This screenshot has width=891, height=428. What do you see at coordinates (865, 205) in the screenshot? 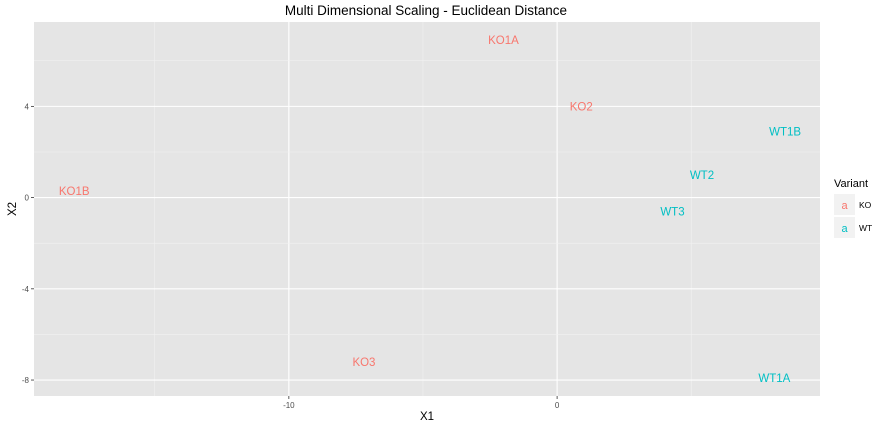
I see `legend-label-ko: KO` at bounding box center [865, 205].